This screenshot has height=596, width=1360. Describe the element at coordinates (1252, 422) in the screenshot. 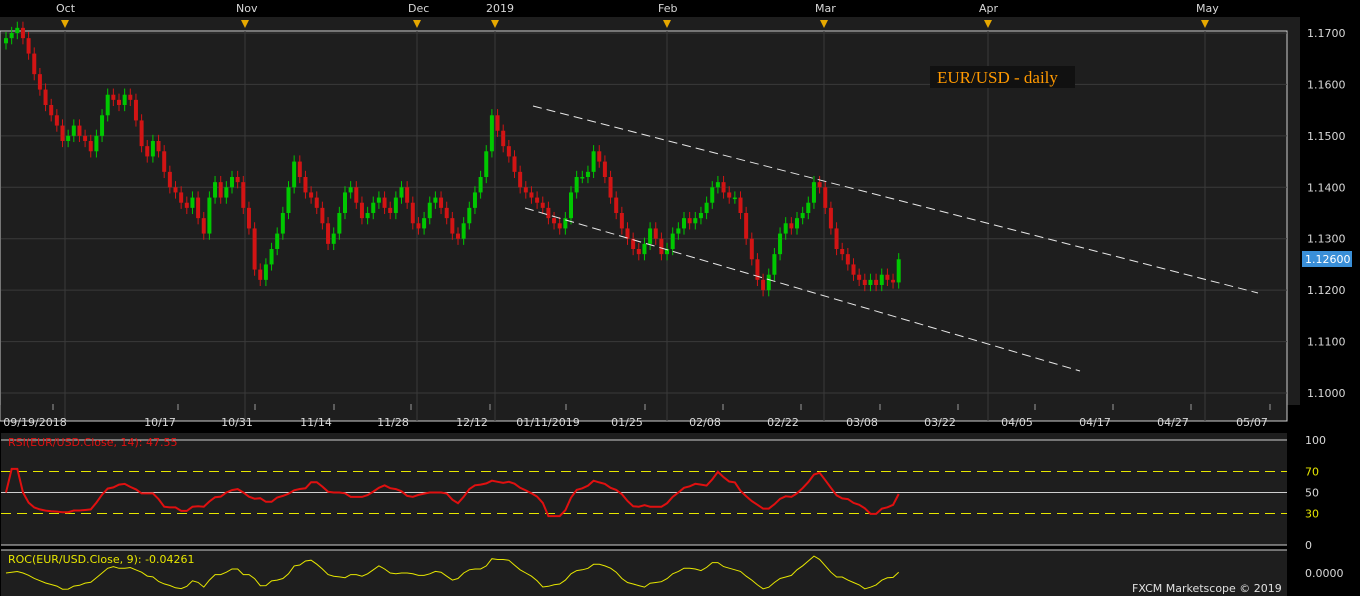

I see `date-tick-label: 05/07` at that location.